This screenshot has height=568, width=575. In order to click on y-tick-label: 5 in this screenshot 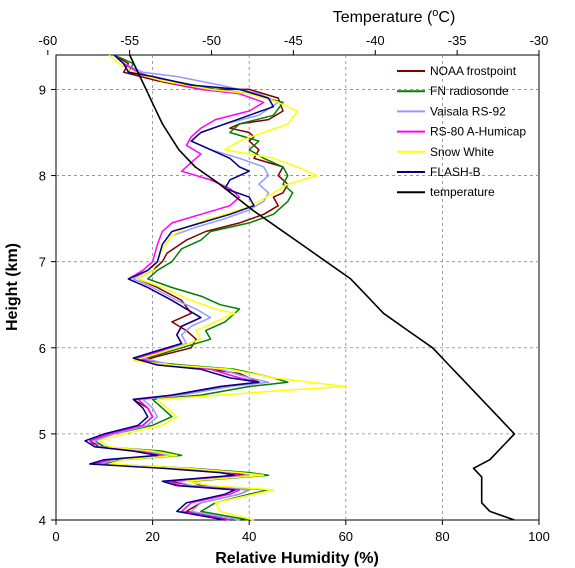, I will do `click(42, 434)`.